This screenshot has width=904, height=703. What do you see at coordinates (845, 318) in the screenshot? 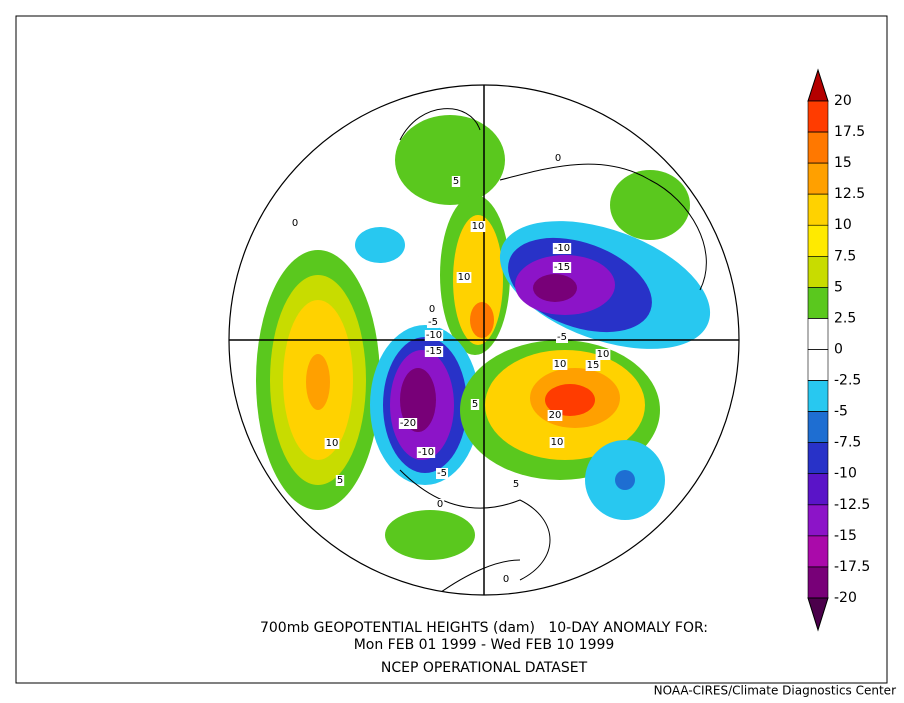
I see `colorbar-label: 2.5` at bounding box center [845, 318].